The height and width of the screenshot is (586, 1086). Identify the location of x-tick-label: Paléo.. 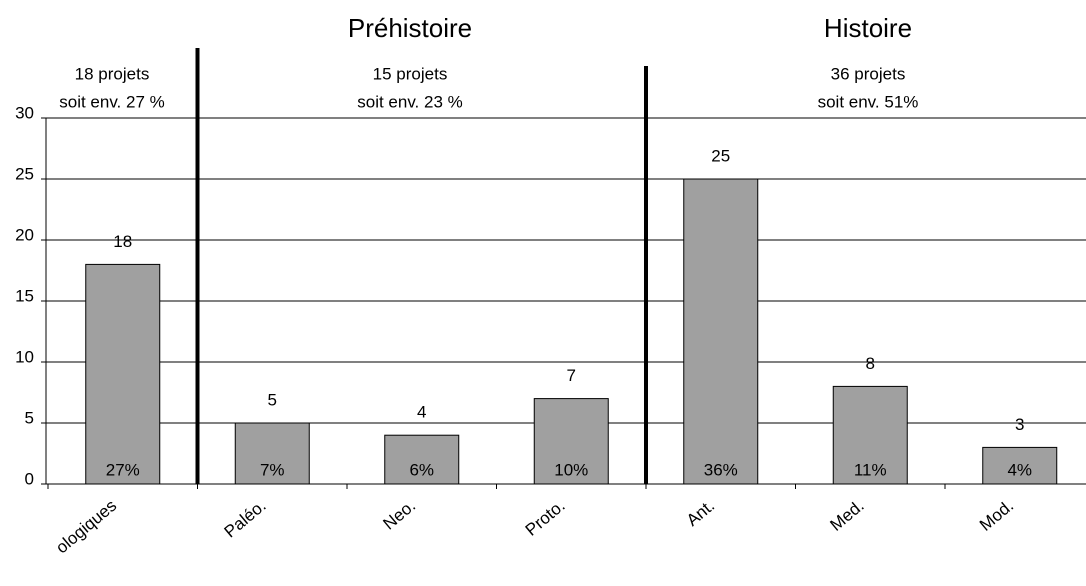
(245, 519).